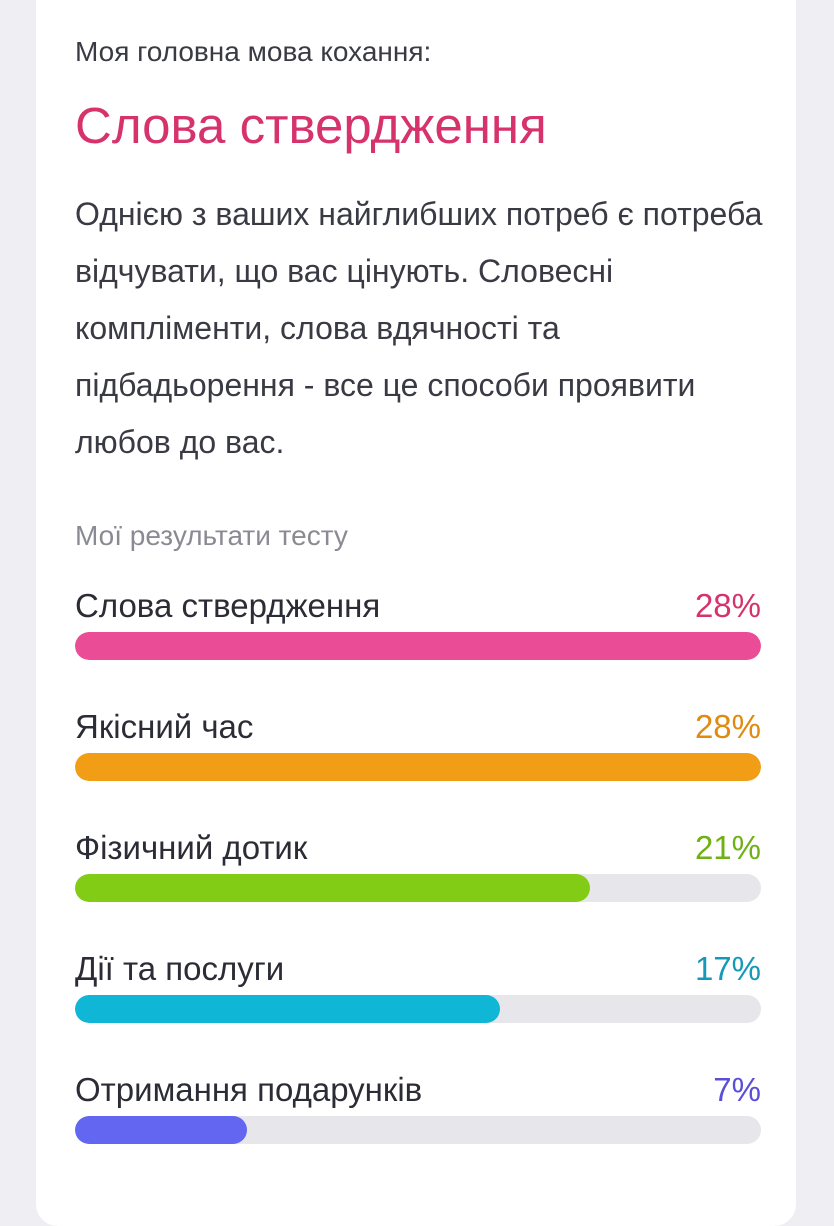  What do you see at coordinates (418, 627) in the screenshot?
I see `result-item-words-of-affirmation: Слова ствердження 28%` at bounding box center [418, 627].